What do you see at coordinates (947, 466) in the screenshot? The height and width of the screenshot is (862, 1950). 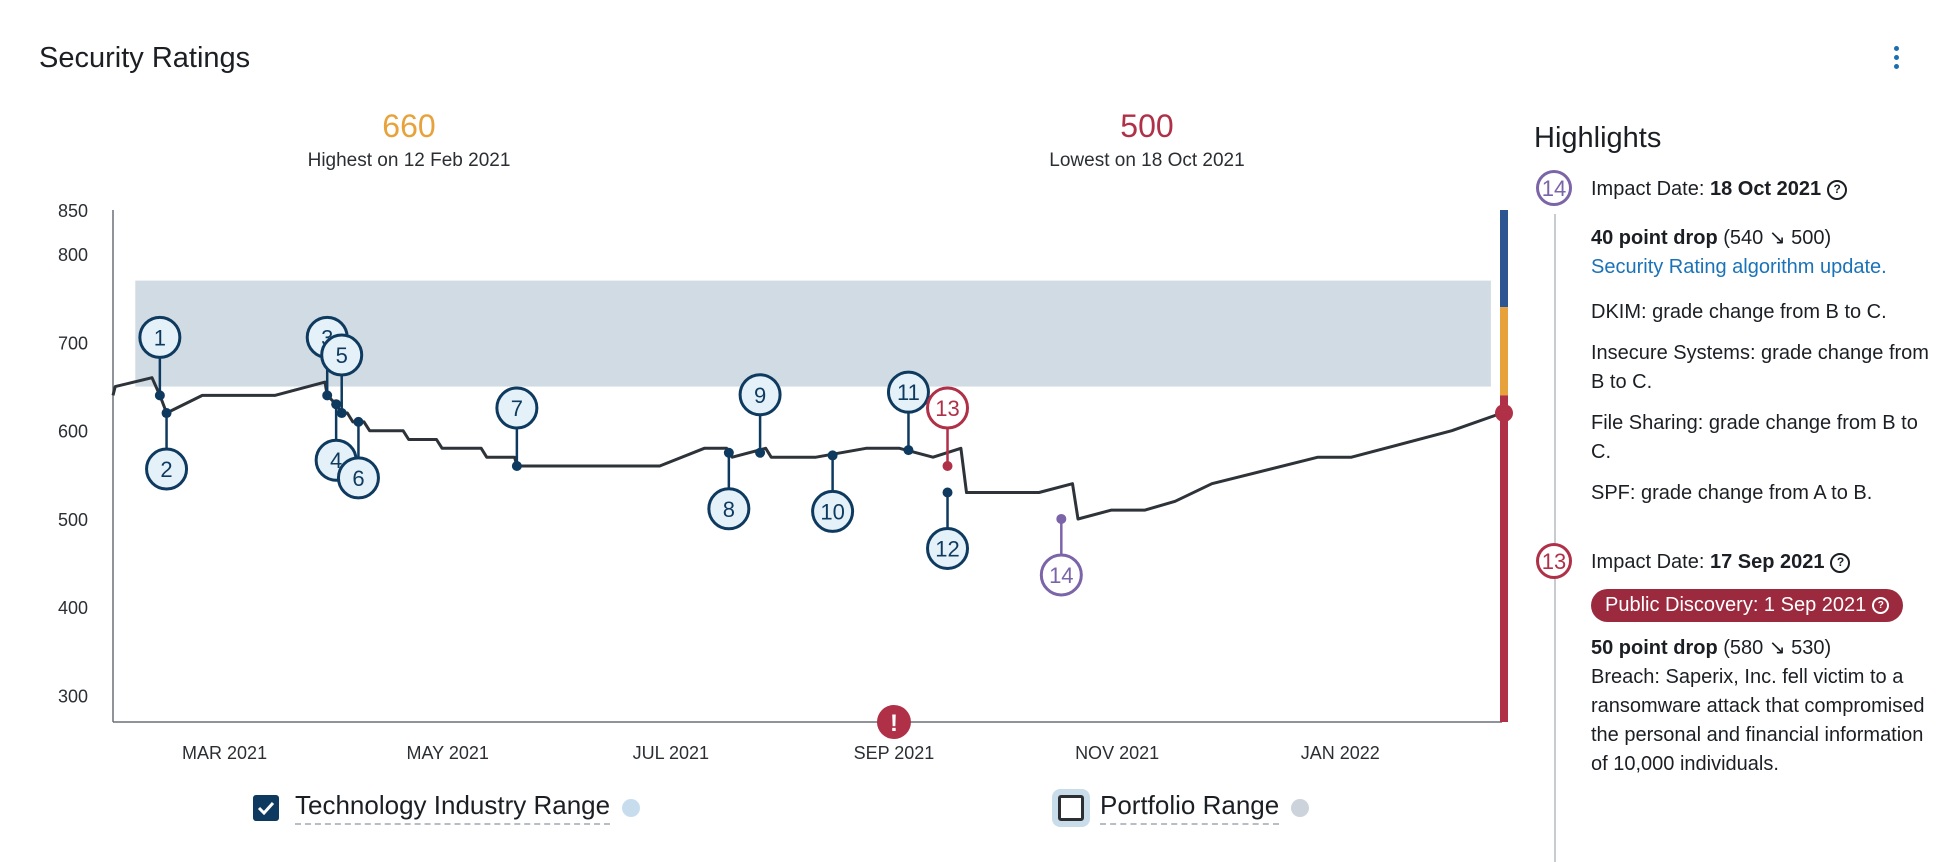 I see `event-13-point` at bounding box center [947, 466].